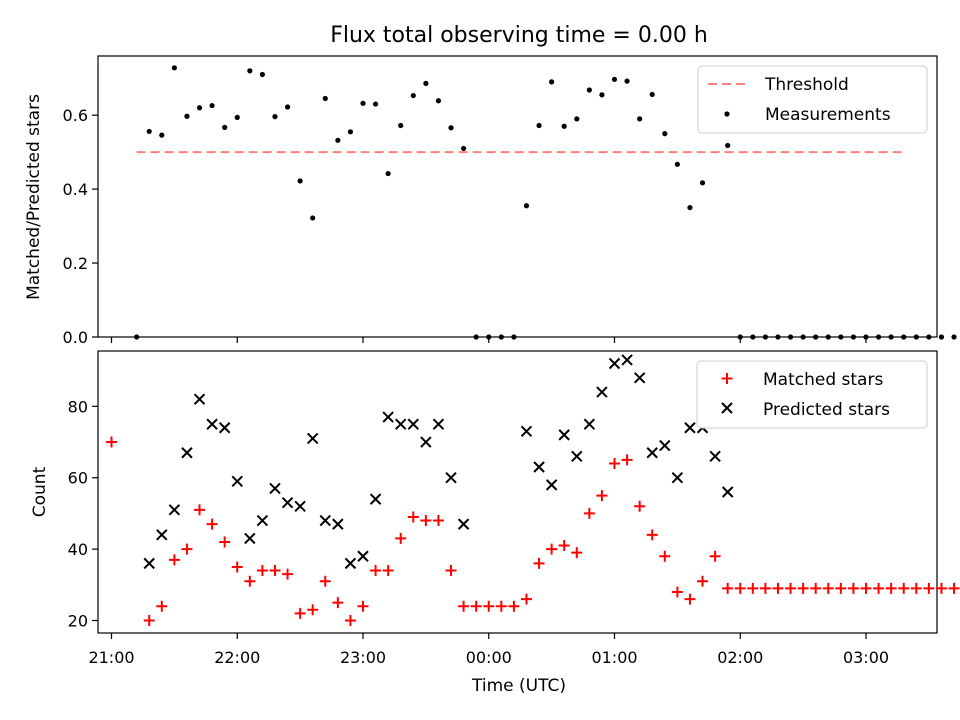 The height and width of the screenshot is (720, 960). Describe the element at coordinates (866, 657) in the screenshot. I see `x-tick-label: 03:00` at that location.